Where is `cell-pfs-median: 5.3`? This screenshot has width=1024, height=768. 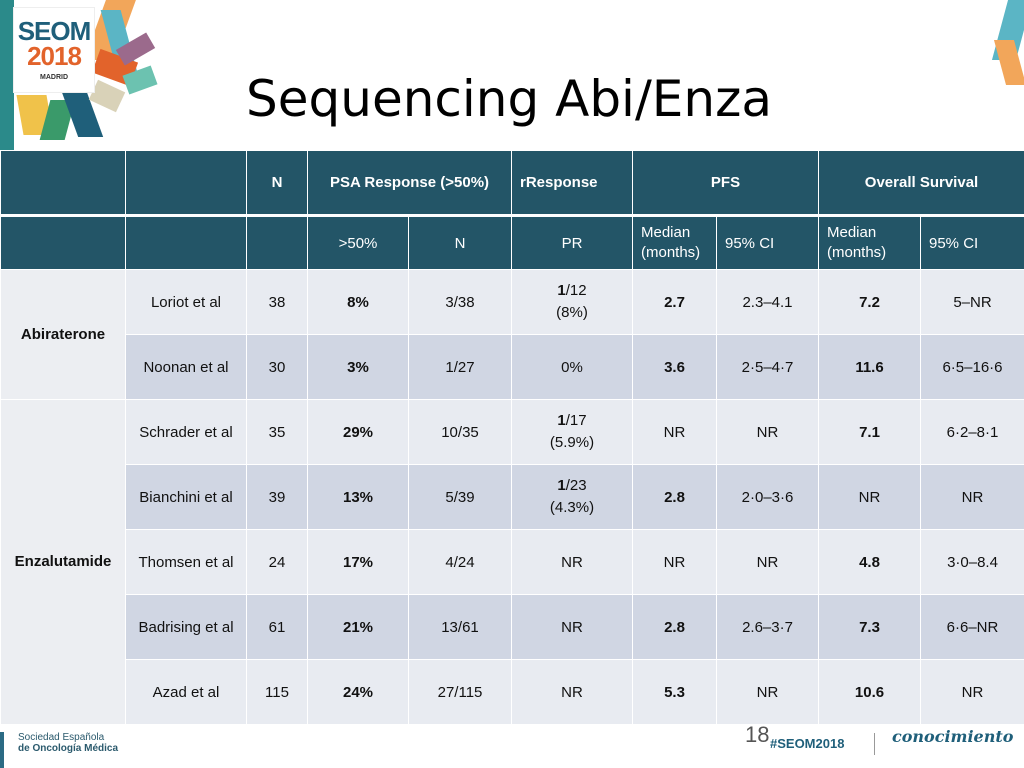
cell-pfs-median: 5.3 is located at coordinates (674, 692).